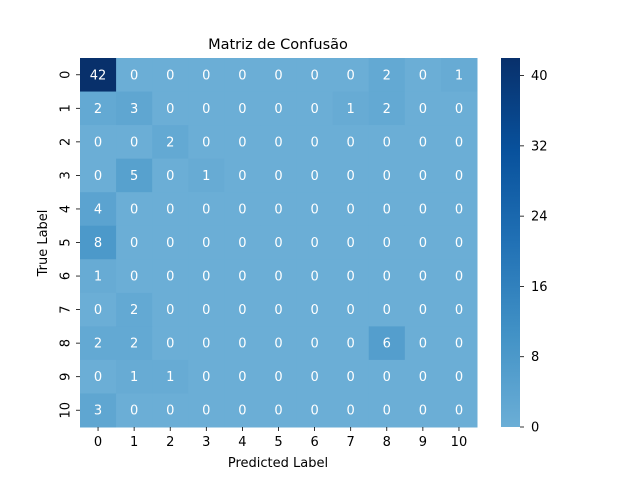 This screenshot has height=480, width=640. What do you see at coordinates (66, 343) in the screenshot?
I see `y-tick-label: 8` at bounding box center [66, 343].